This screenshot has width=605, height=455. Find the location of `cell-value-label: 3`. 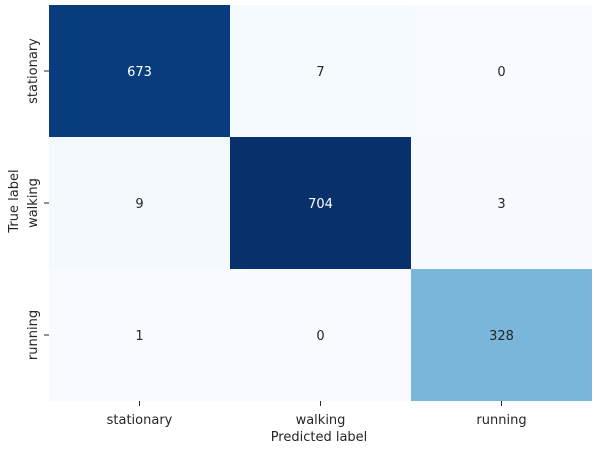

cell-value-label: 3 is located at coordinates (501, 204).